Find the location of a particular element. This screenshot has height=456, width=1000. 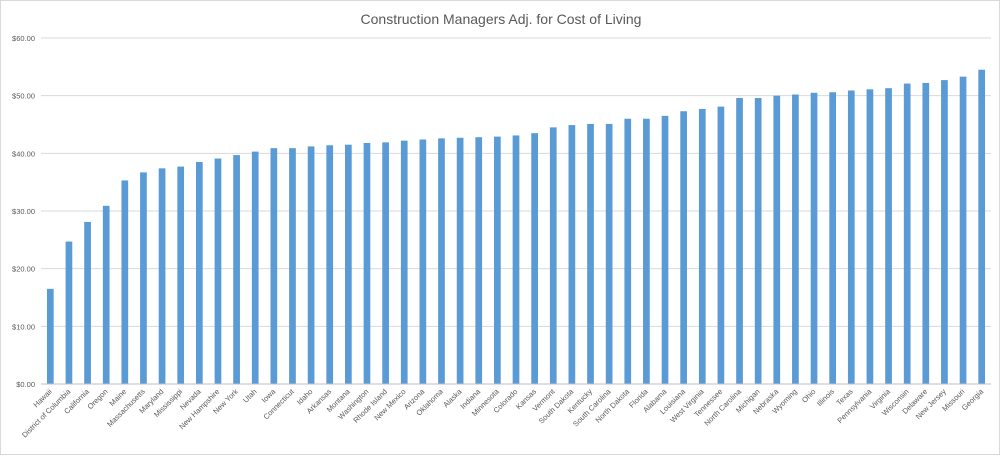

bar-ohio is located at coordinates (814, 238).